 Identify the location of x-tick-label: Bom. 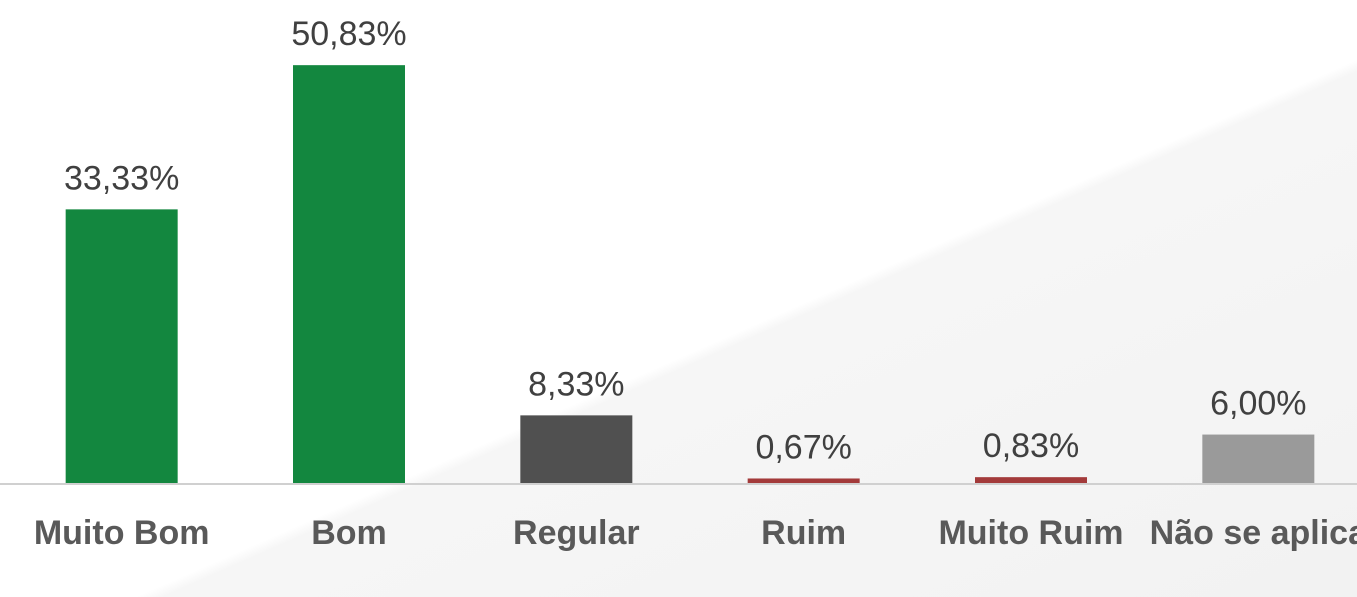
(349, 533).